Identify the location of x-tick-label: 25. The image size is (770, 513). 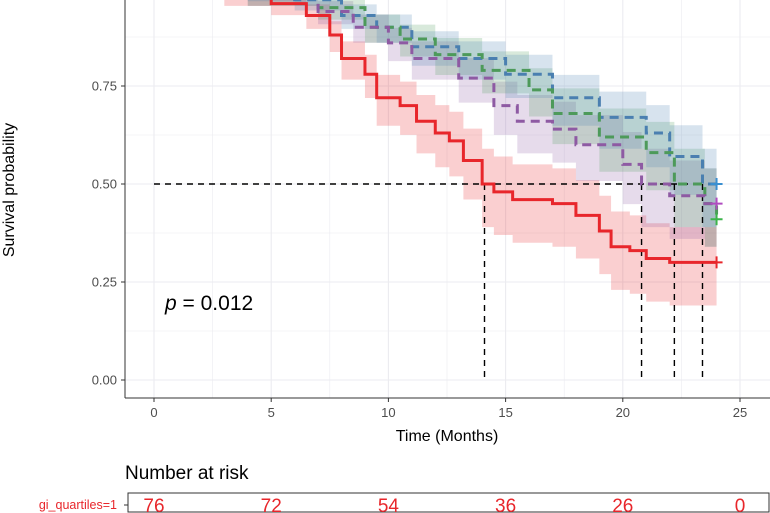
(740, 412).